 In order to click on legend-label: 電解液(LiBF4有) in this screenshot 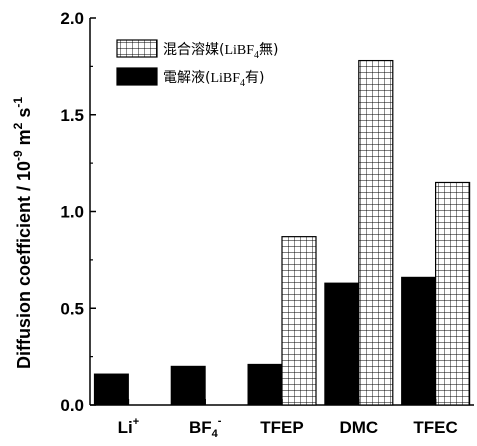, I will do `click(214, 79)`.